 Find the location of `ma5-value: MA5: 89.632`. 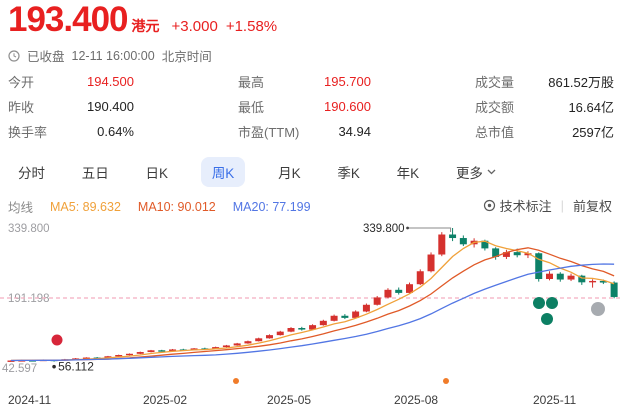

ma5-value: MA5: 89.632 is located at coordinates (85, 206).